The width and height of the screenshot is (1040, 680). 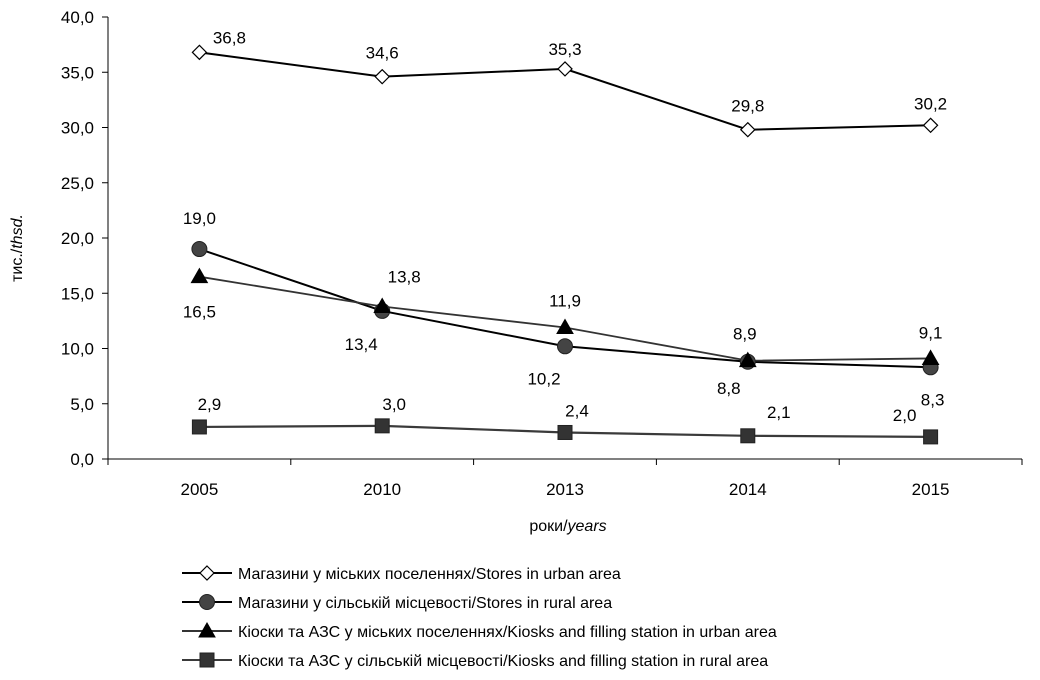 I want to click on data-label: 8,3, so click(x=933, y=399).